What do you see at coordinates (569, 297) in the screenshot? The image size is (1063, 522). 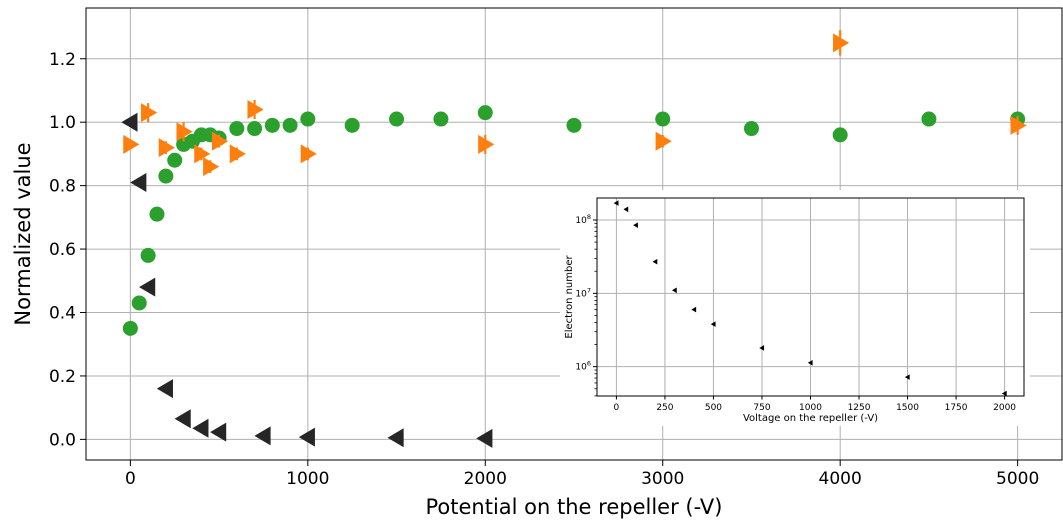 I see `inset-y-axis-label: Electron number` at bounding box center [569, 297].